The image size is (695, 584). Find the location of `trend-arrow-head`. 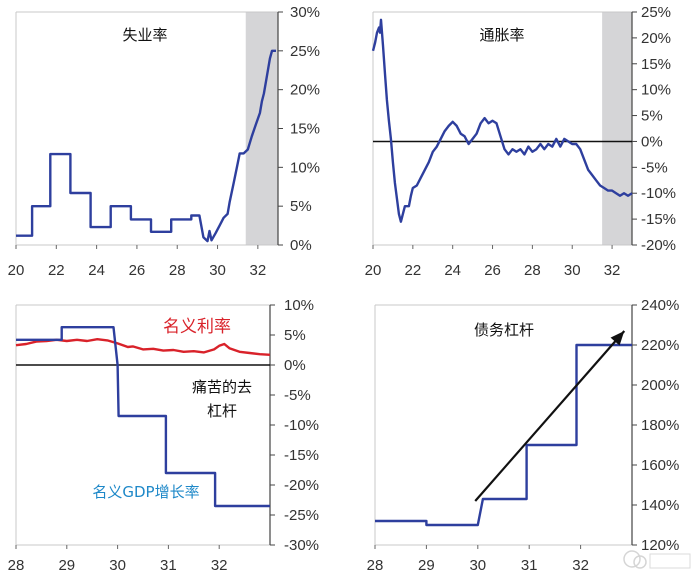

trend-arrow-head is located at coordinates (617, 338).